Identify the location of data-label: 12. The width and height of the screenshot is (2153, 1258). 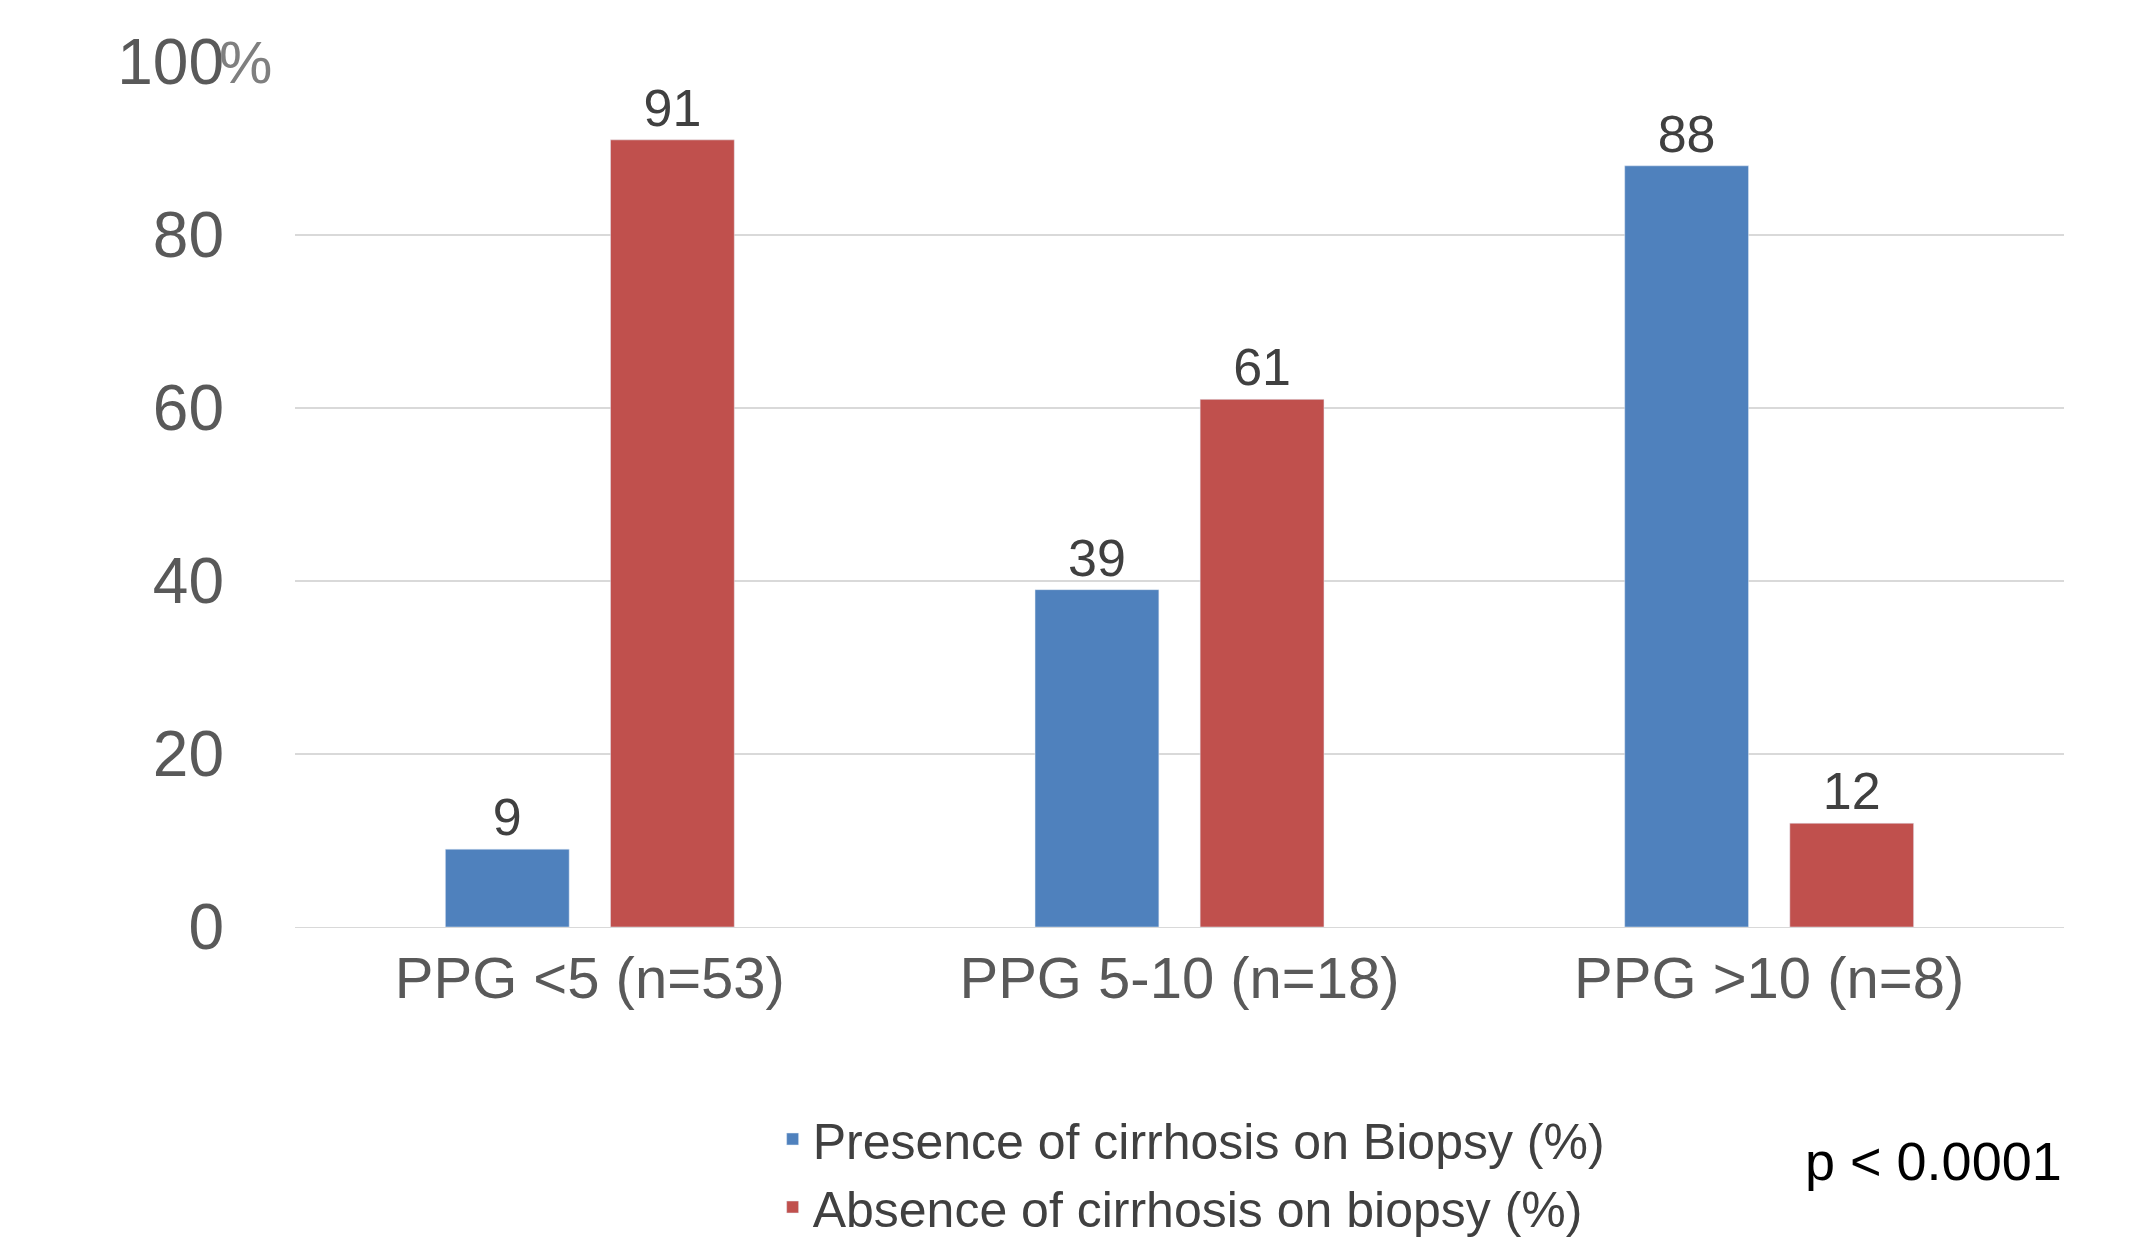
(1851, 791).